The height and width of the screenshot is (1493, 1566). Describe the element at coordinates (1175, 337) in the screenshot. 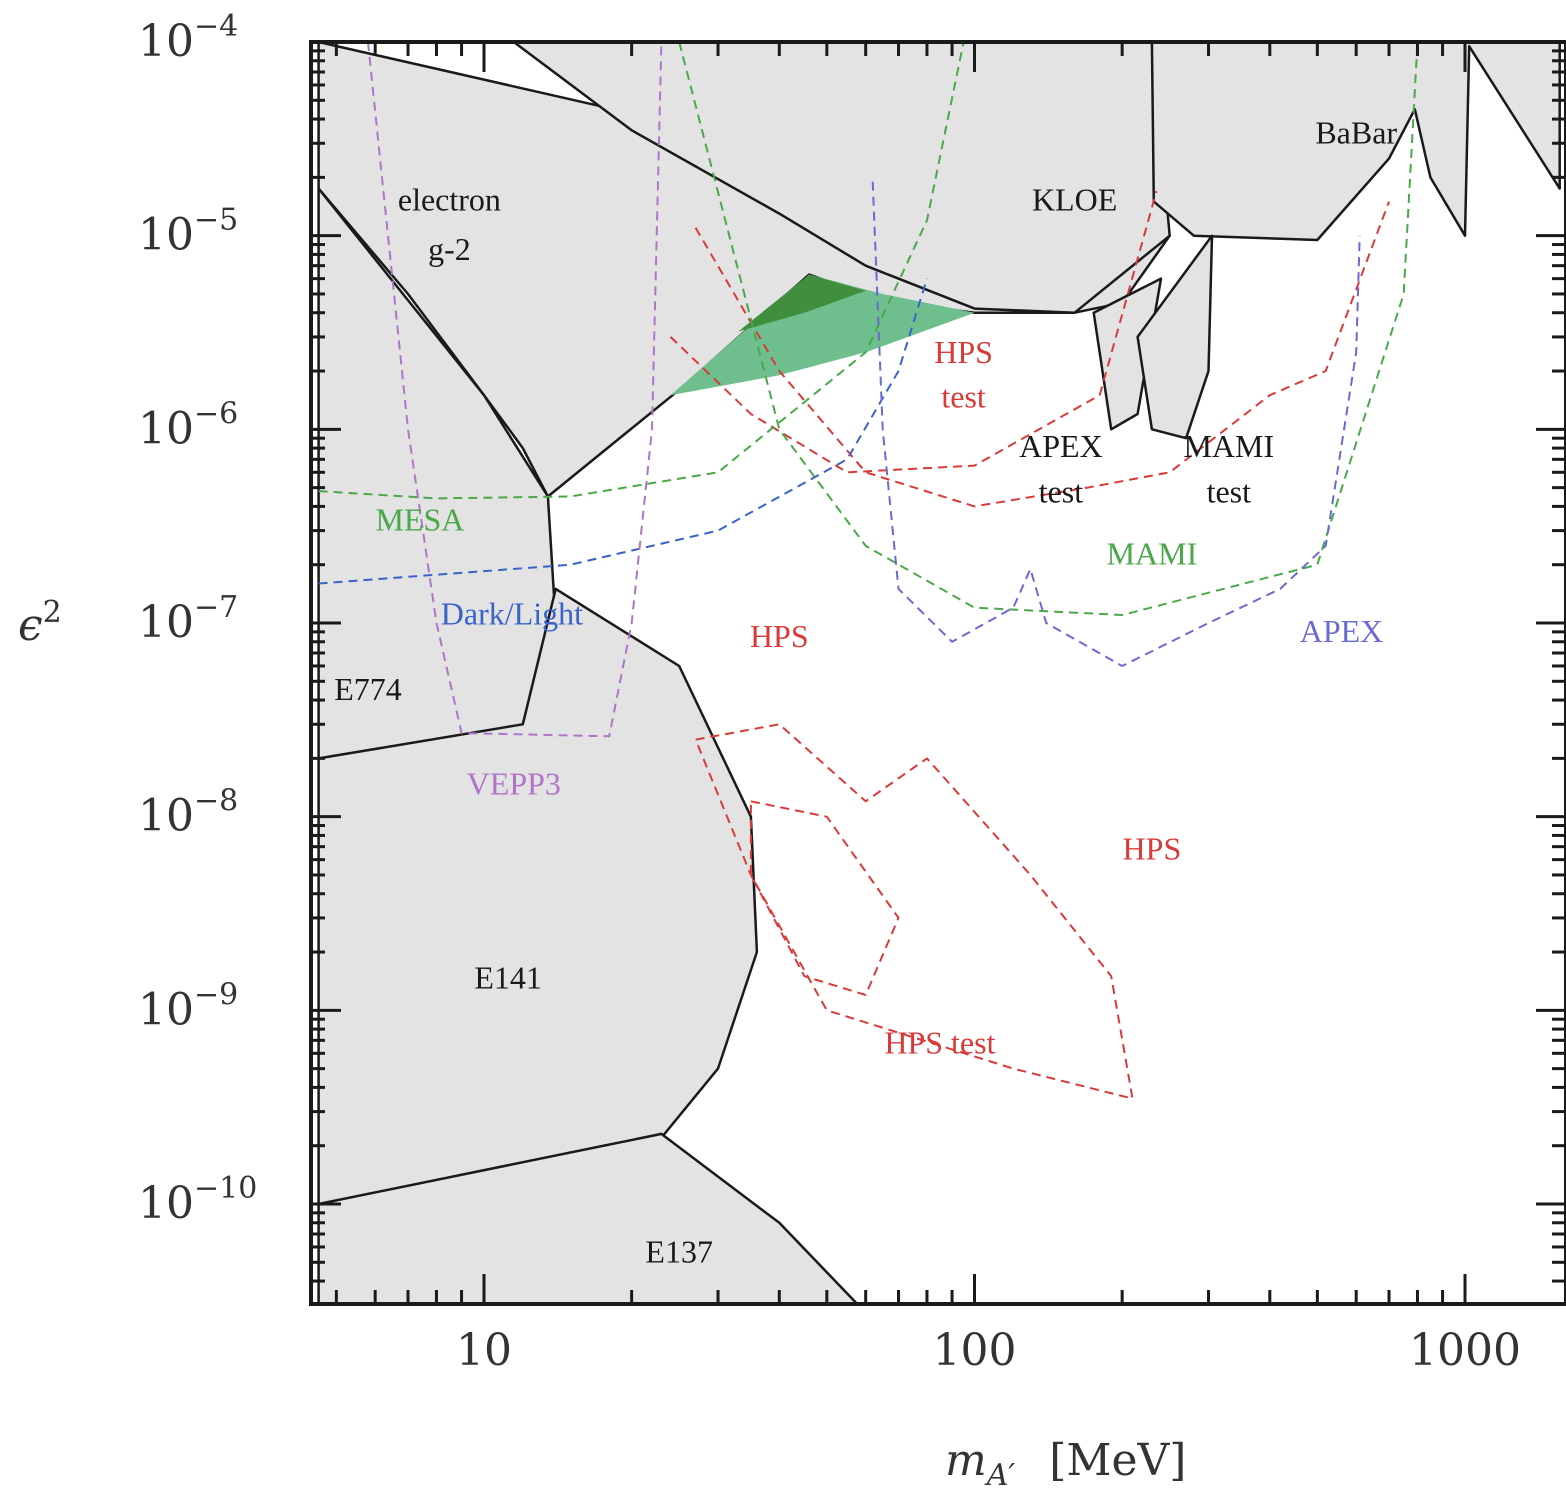

I see `excluded-region-mami-test` at that location.